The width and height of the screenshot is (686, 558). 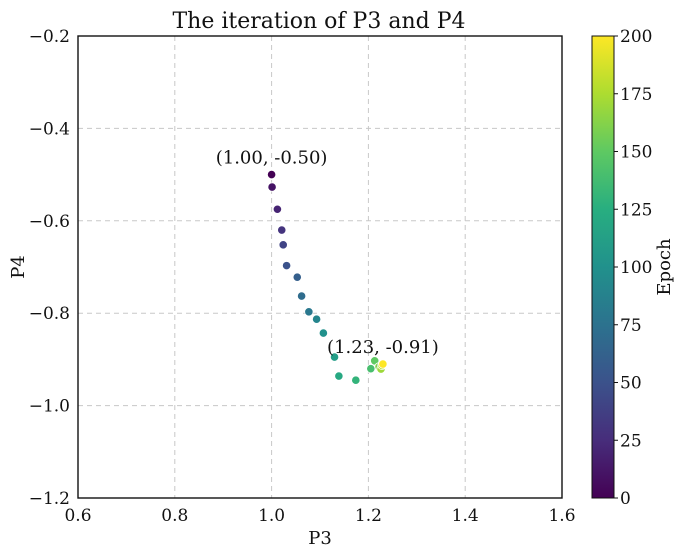 What do you see at coordinates (561, 516) in the screenshot?
I see `x-tick-label: 1.6` at bounding box center [561, 516].